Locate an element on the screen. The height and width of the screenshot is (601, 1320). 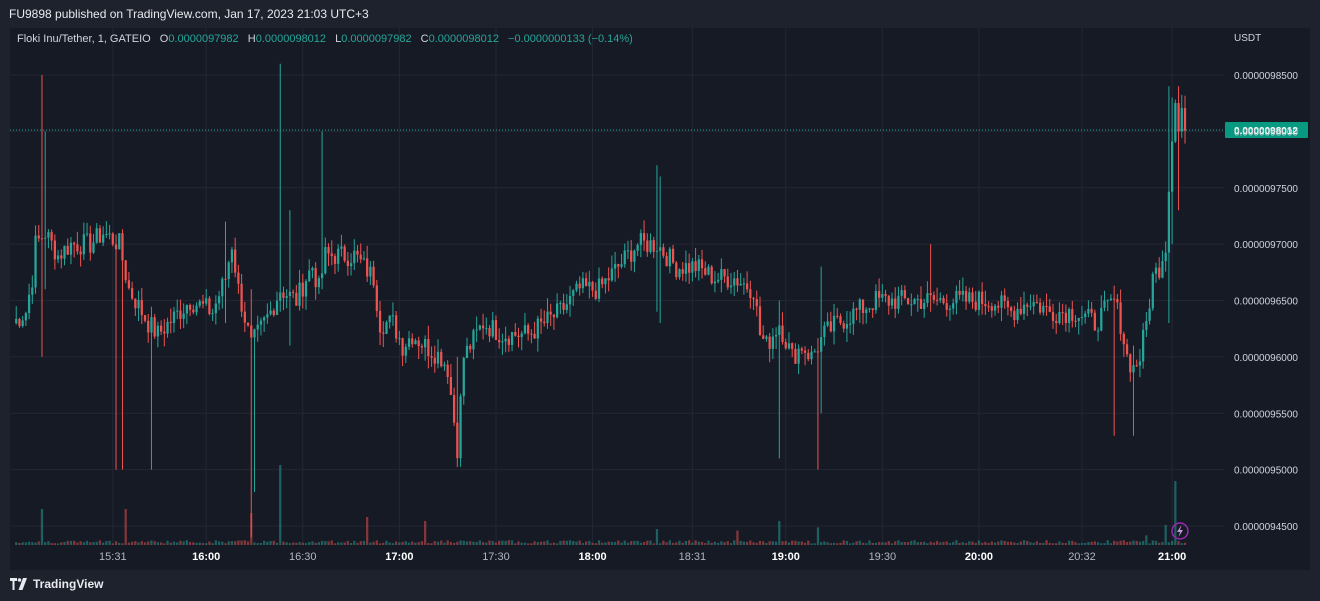
lightning-icon-ring is located at coordinates (1180, 531).